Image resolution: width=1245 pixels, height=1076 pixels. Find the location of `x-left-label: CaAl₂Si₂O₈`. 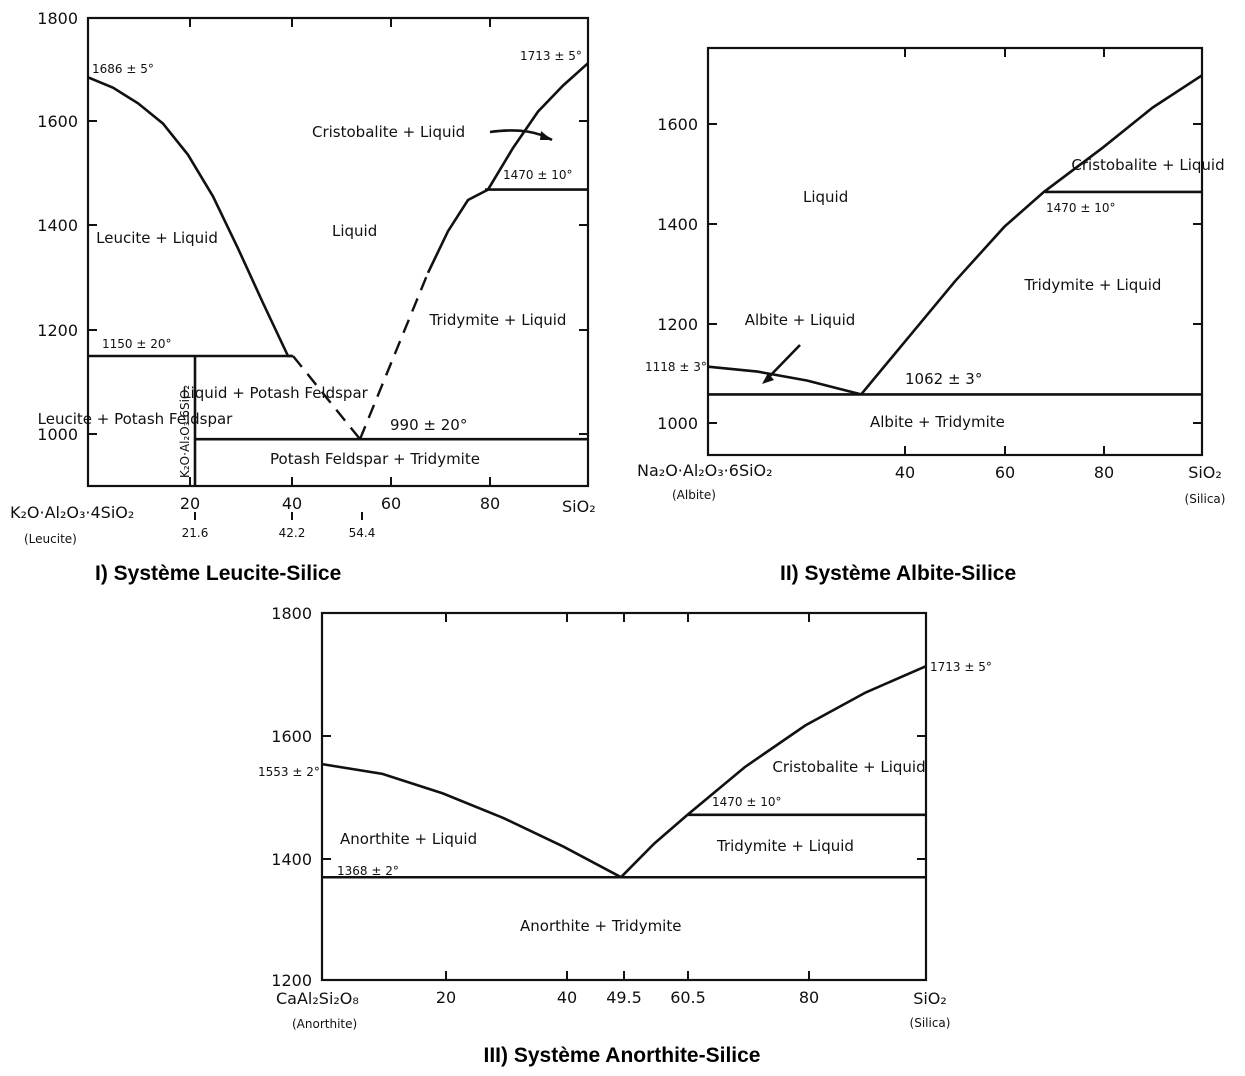

x-left-label: CaAl₂Si₂O₈ is located at coordinates (317, 998).